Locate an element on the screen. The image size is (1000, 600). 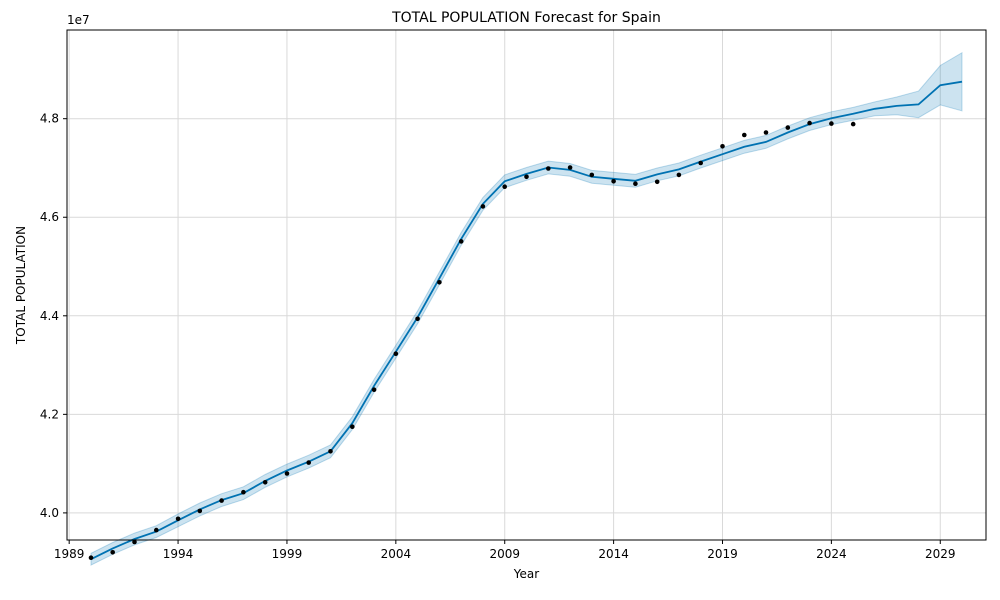
y-tick-label: 4.4 is located at coordinates (49, 316).